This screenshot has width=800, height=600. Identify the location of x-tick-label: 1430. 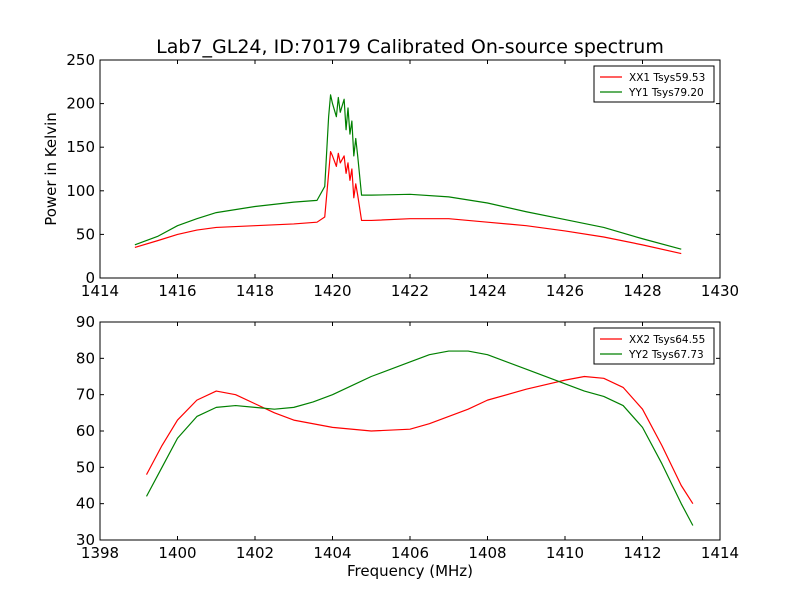
(720, 291).